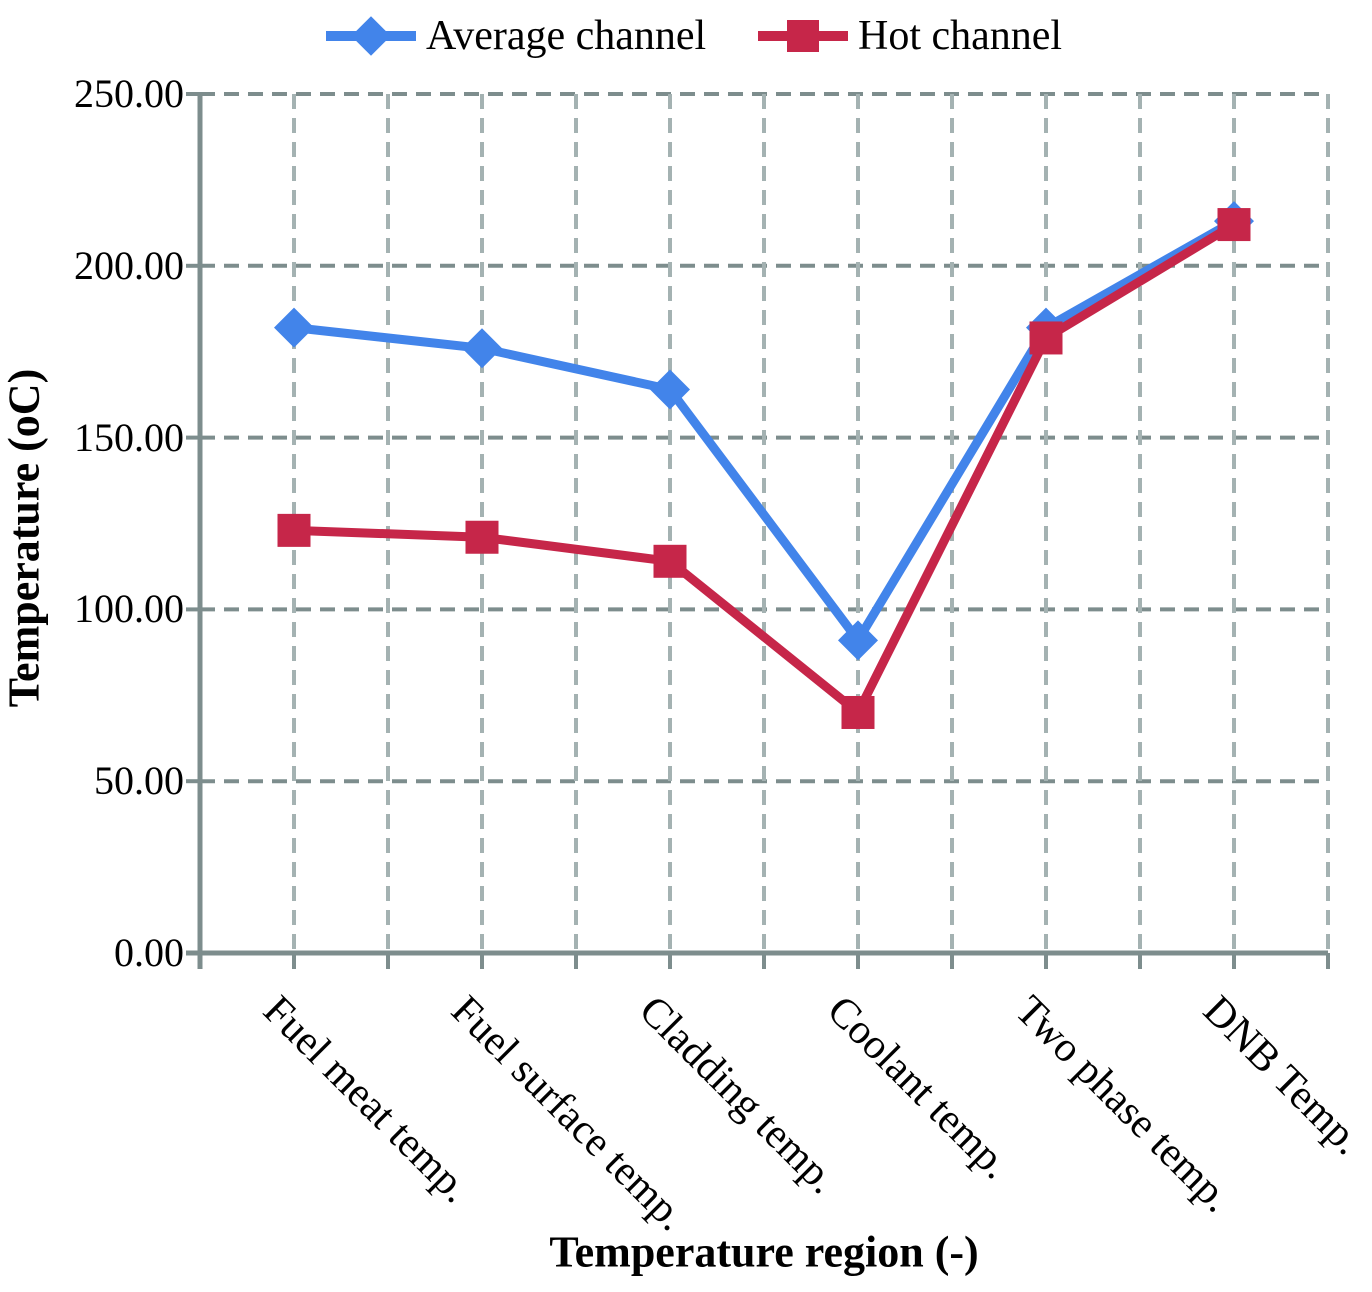 This screenshot has height=1292, width=1372. I want to click on square-marker-icon, so click(803, 36).